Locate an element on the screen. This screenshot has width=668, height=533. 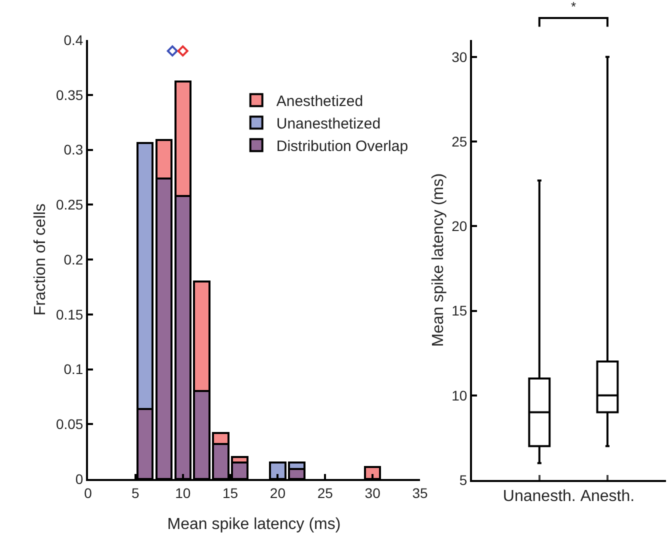
legend-label: Distribution Overlap is located at coordinates (342, 146).